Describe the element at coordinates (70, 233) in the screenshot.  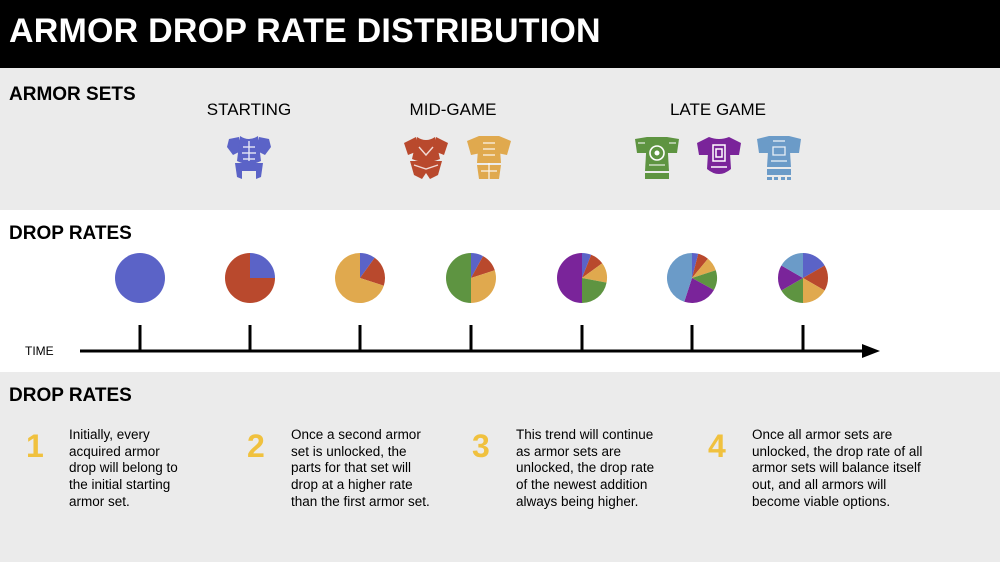
I see `drop-rates-heading: DROP RATES` at that location.